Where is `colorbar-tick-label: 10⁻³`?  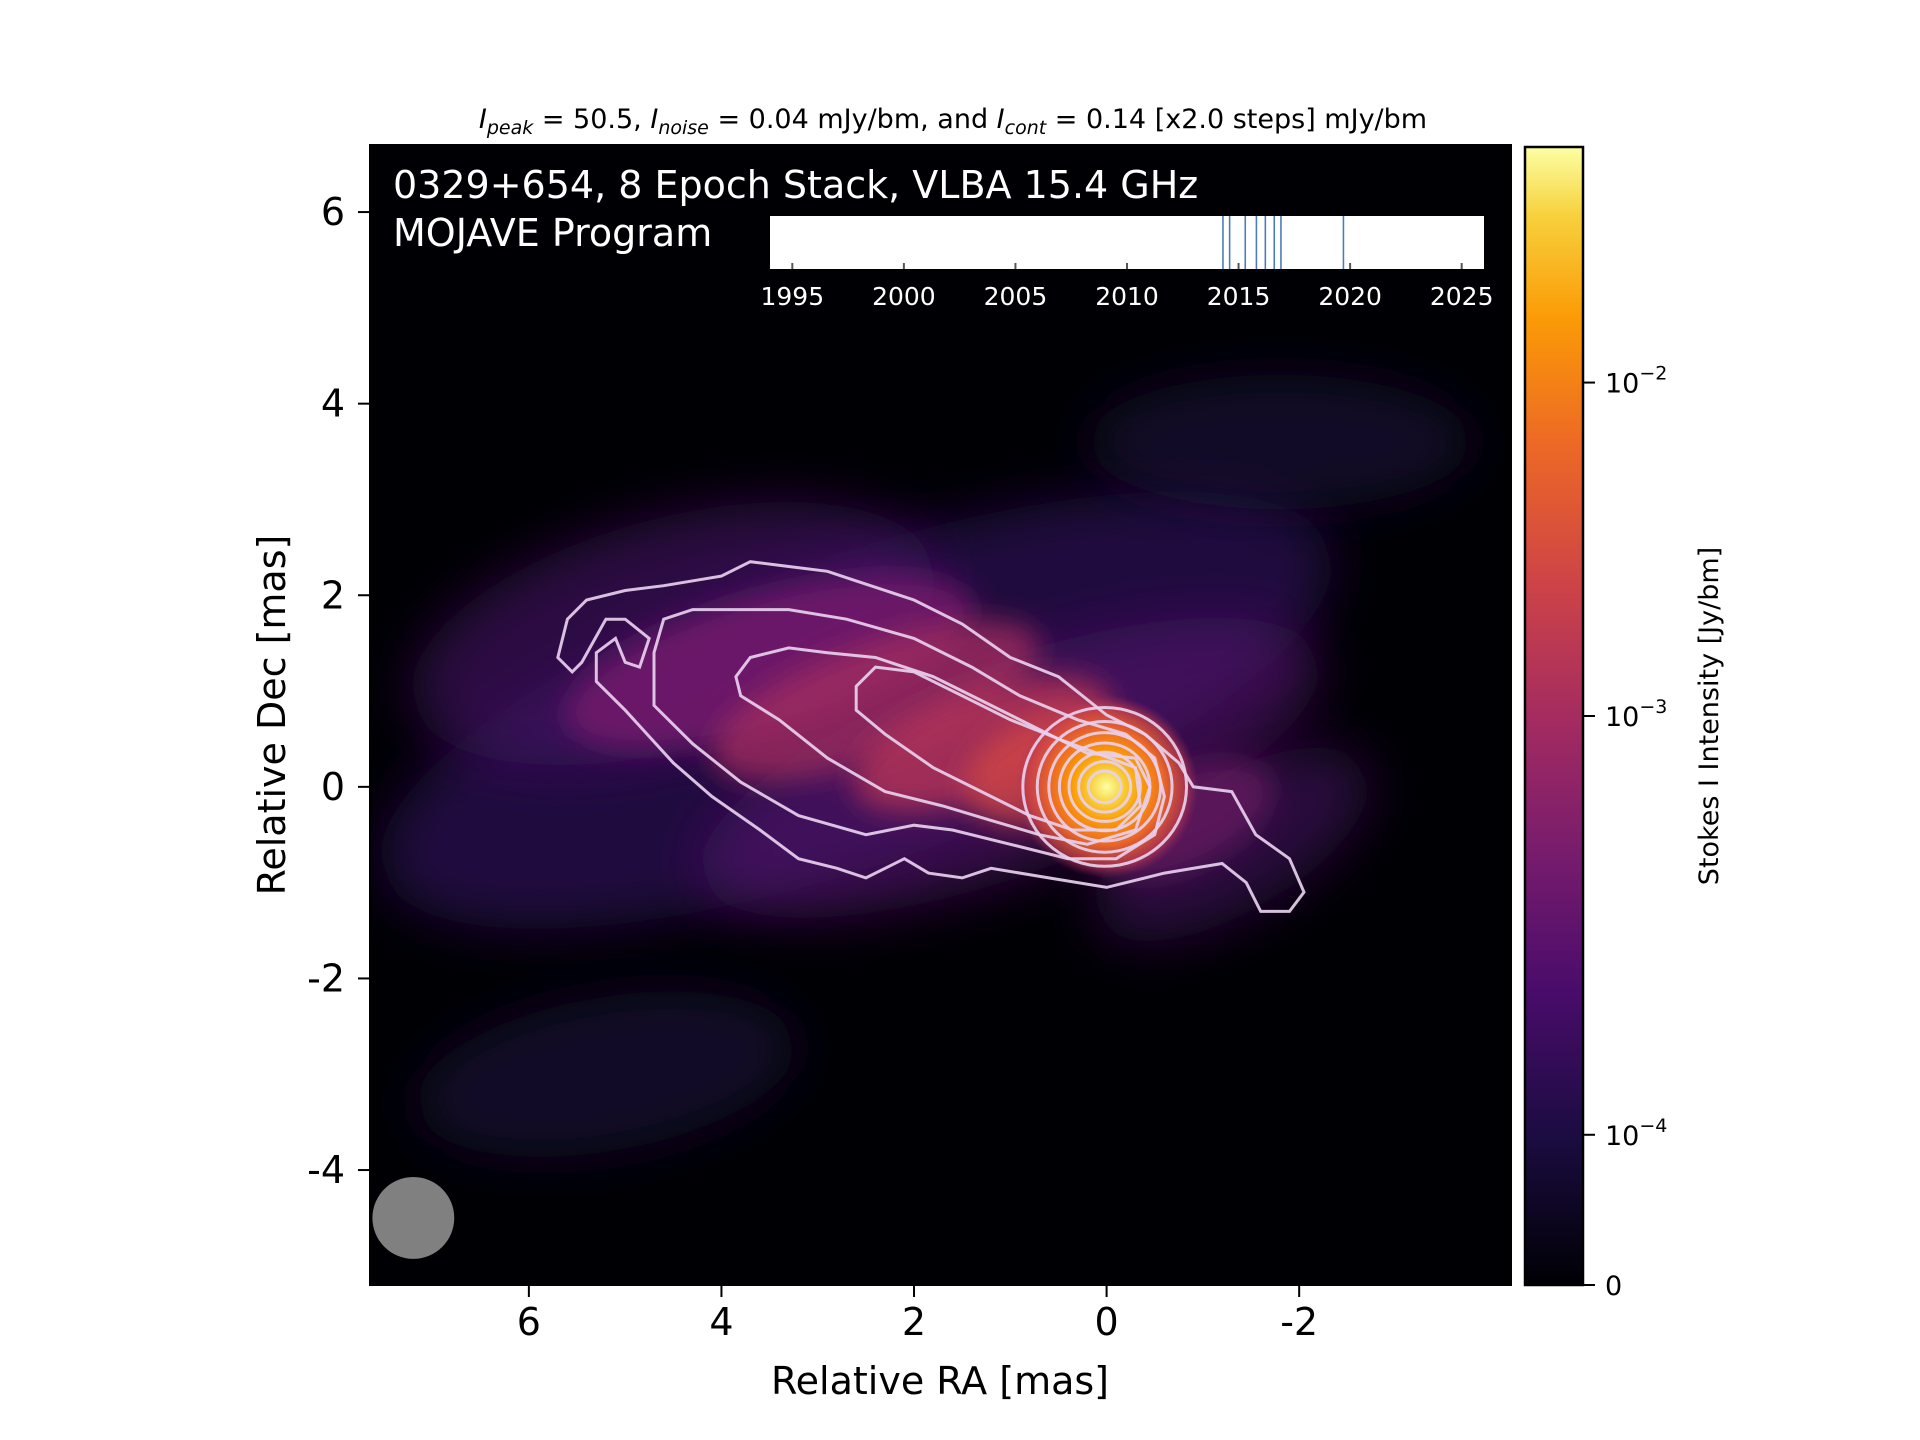 colorbar-tick-label: 10⁻³ is located at coordinates (1636, 714).